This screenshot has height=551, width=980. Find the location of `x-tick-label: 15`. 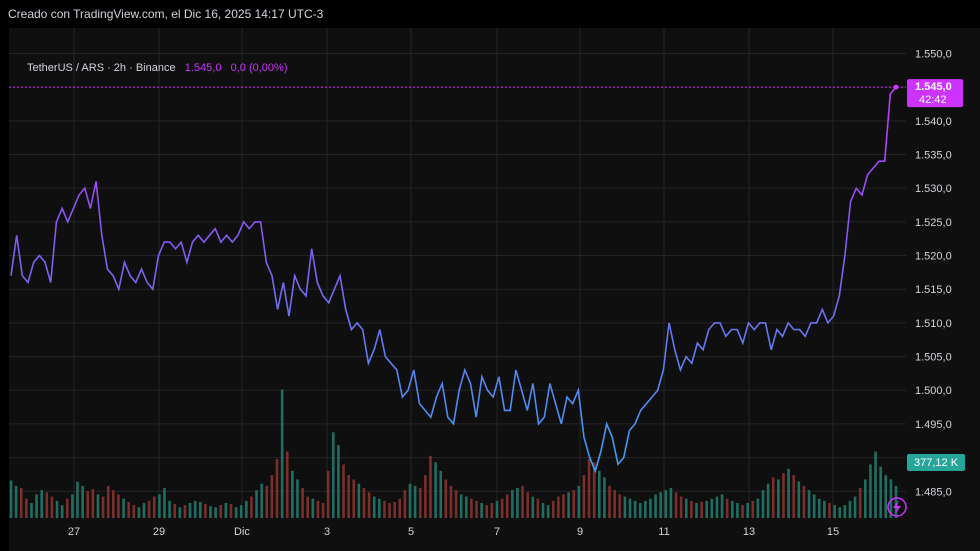

x-tick-label: 15 is located at coordinates (833, 532).